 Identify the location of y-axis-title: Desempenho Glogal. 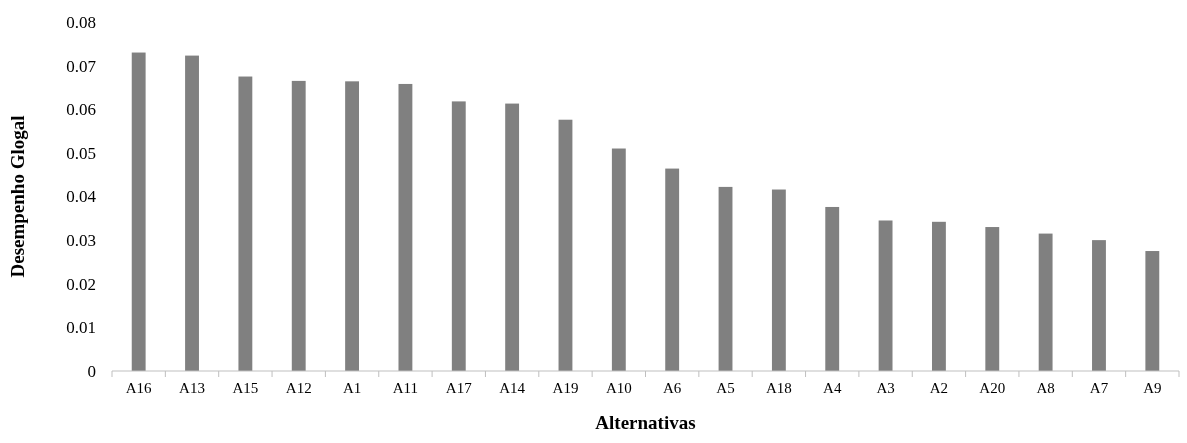
(17, 196).